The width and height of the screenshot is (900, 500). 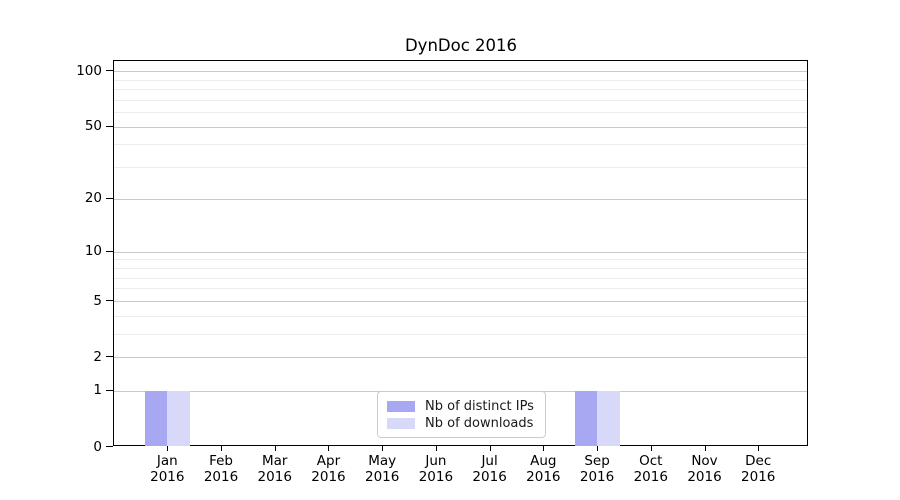 What do you see at coordinates (608, 418) in the screenshot?
I see `bar-sep-series2` at bounding box center [608, 418].